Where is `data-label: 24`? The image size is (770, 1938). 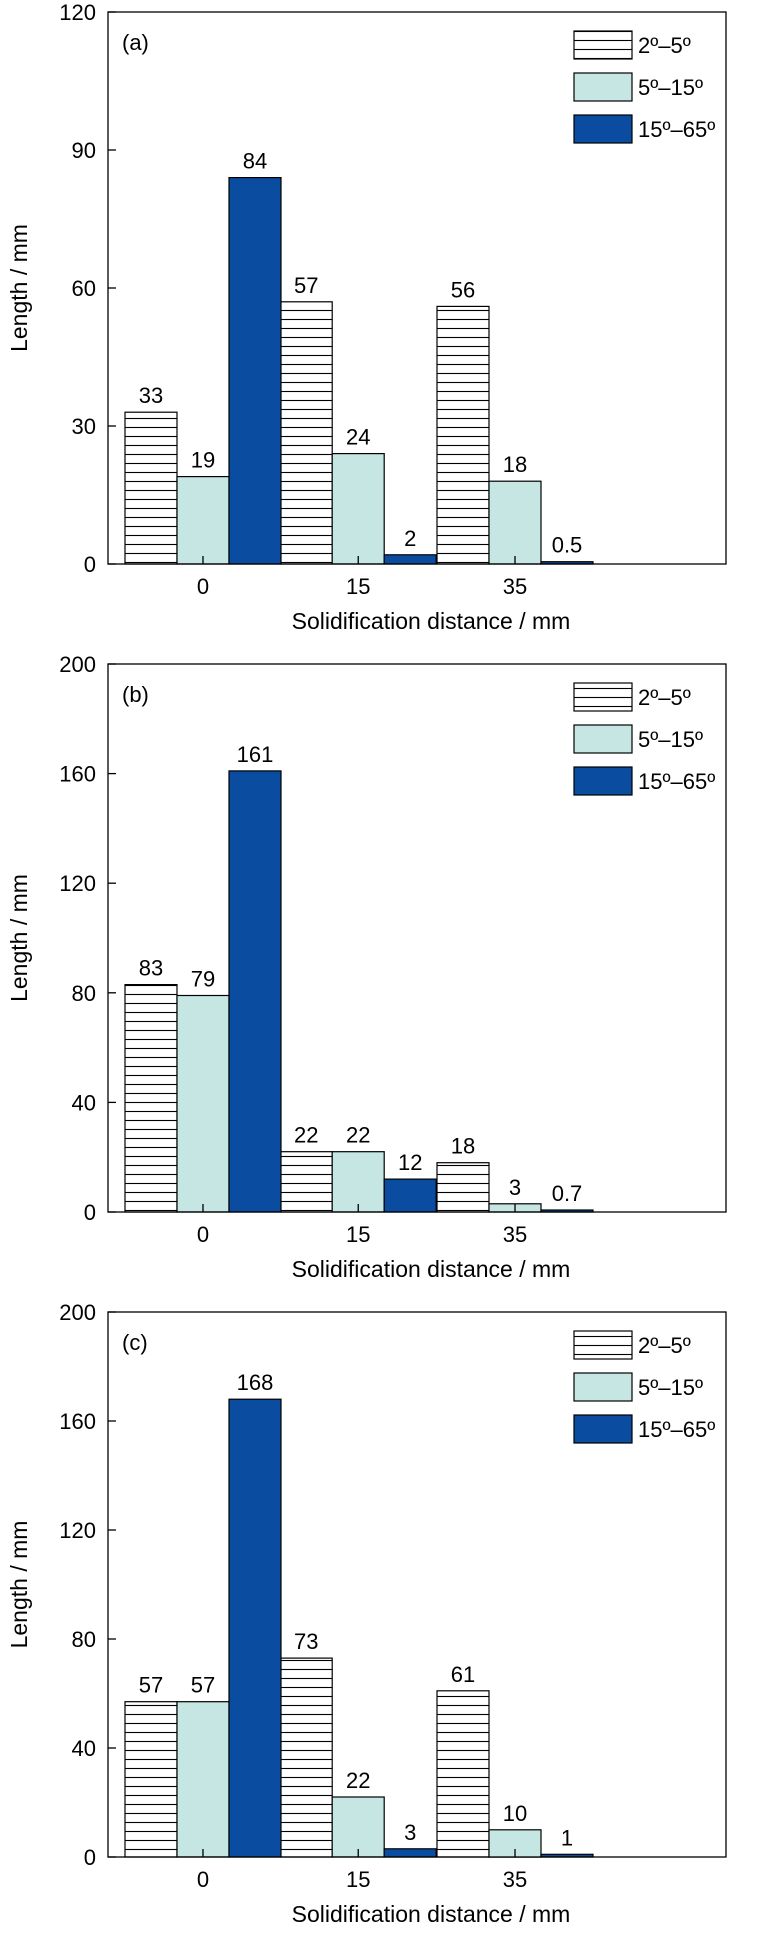 data-label: 24 is located at coordinates (358, 437).